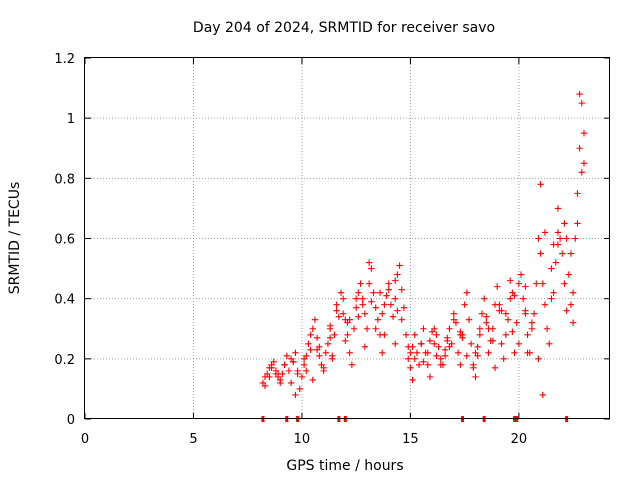 The image size is (640, 480). What do you see at coordinates (193, 439) in the screenshot?
I see `x-tick-label: 5` at bounding box center [193, 439].